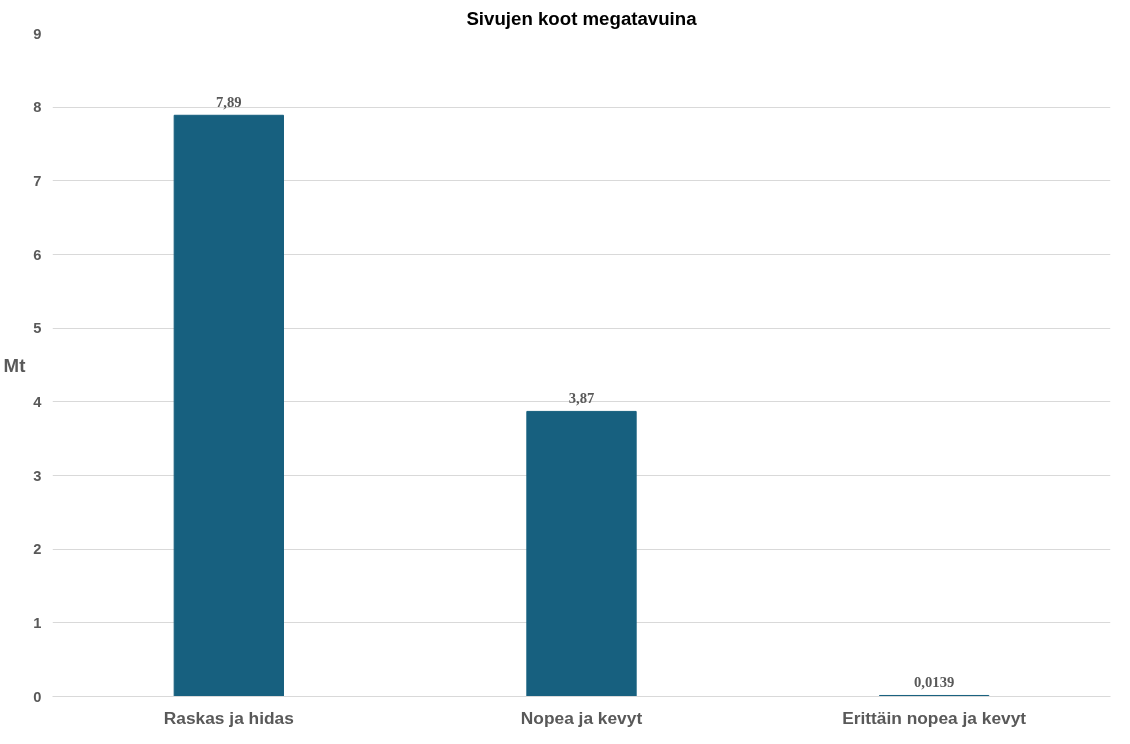  Describe the element at coordinates (934, 717) in the screenshot. I see `x-tick-label: Erittäin nopea ja kevyt` at that location.